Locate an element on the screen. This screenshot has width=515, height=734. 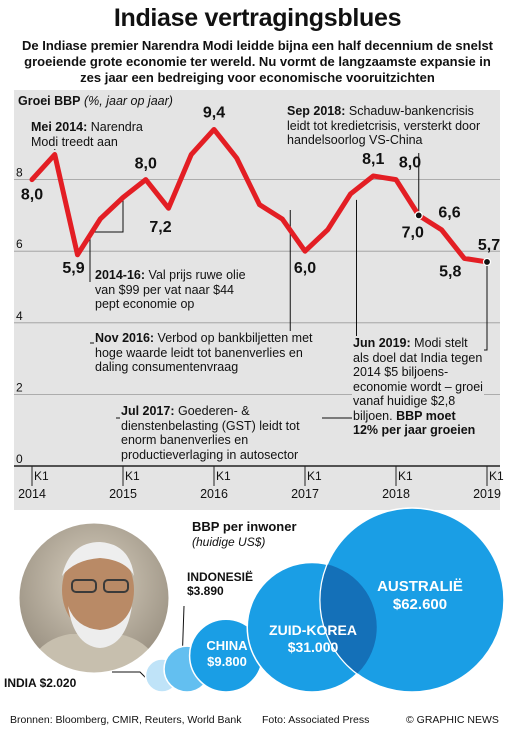
data-label: 6,0 is located at coordinates (305, 268).